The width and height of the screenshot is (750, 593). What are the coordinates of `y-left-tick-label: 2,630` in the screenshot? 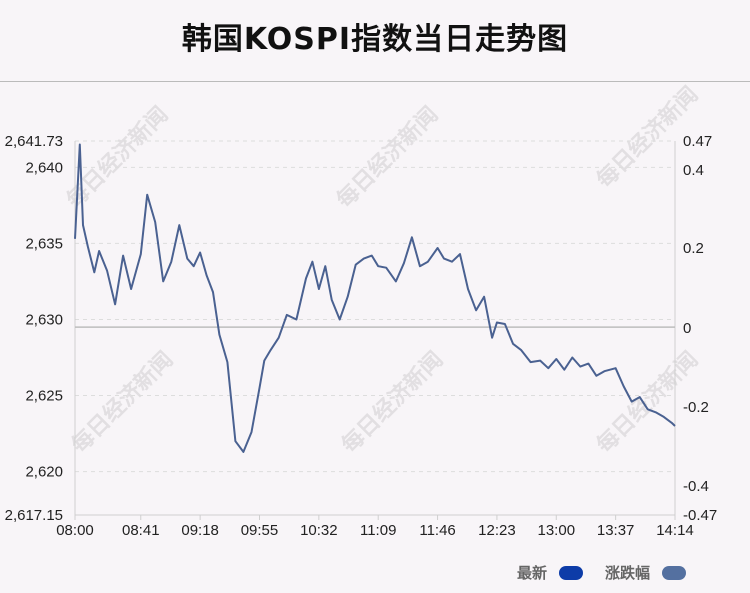 It's located at (44, 319).